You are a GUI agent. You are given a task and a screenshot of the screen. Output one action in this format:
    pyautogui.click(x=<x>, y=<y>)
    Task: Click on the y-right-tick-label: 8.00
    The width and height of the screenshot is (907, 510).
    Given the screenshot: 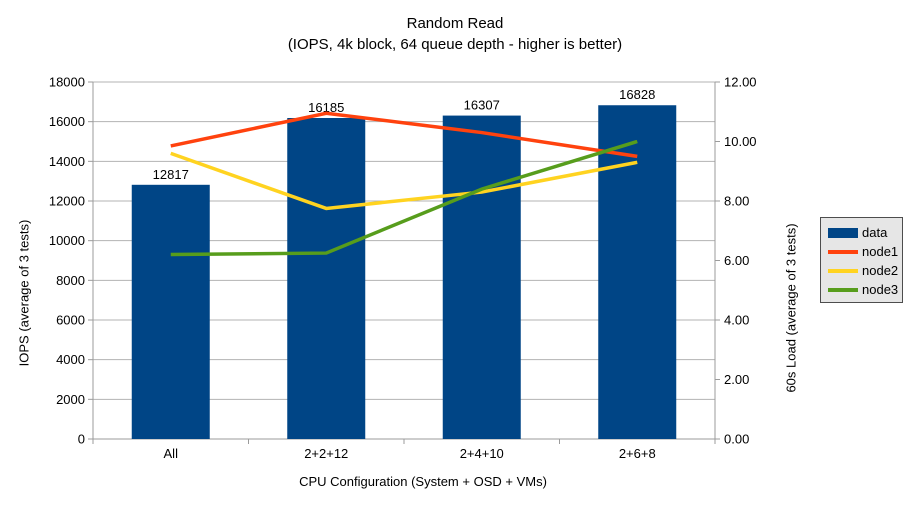 What is the action you would take?
    pyautogui.click(x=736, y=201)
    